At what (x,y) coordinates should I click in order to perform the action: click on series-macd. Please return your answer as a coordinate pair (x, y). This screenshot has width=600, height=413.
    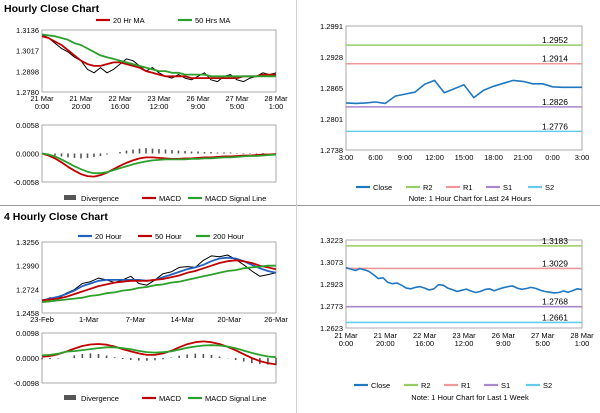
    Looking at the image, I should click on (159, 353).